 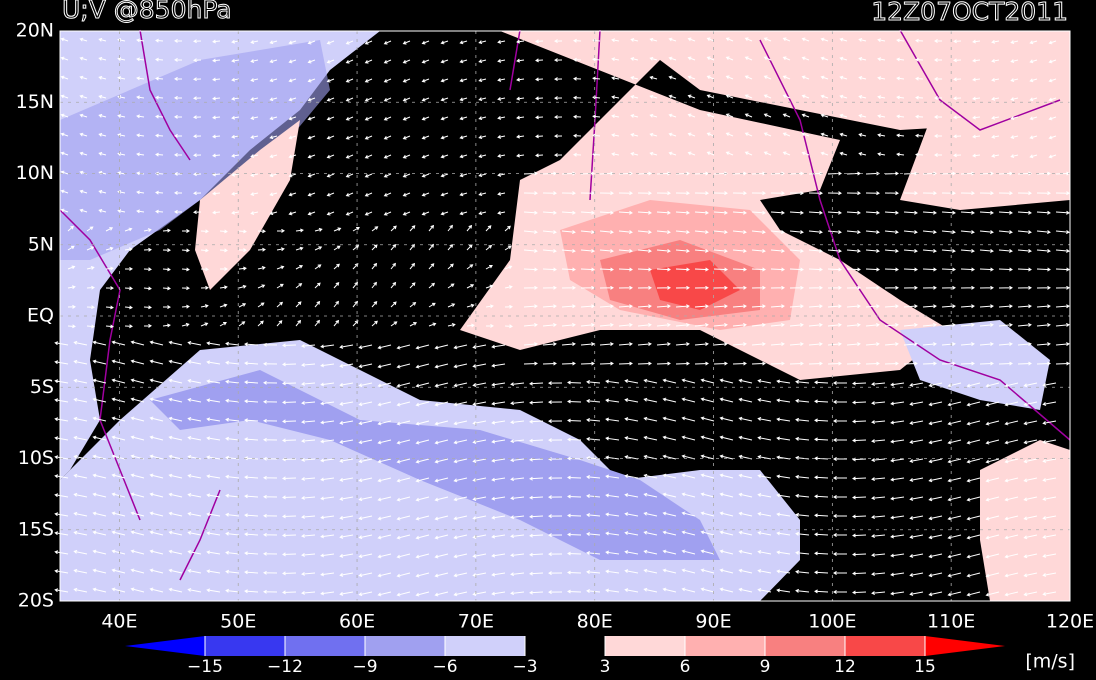 I want to click on colorbar-label: 15, so click(x=925, y=667).